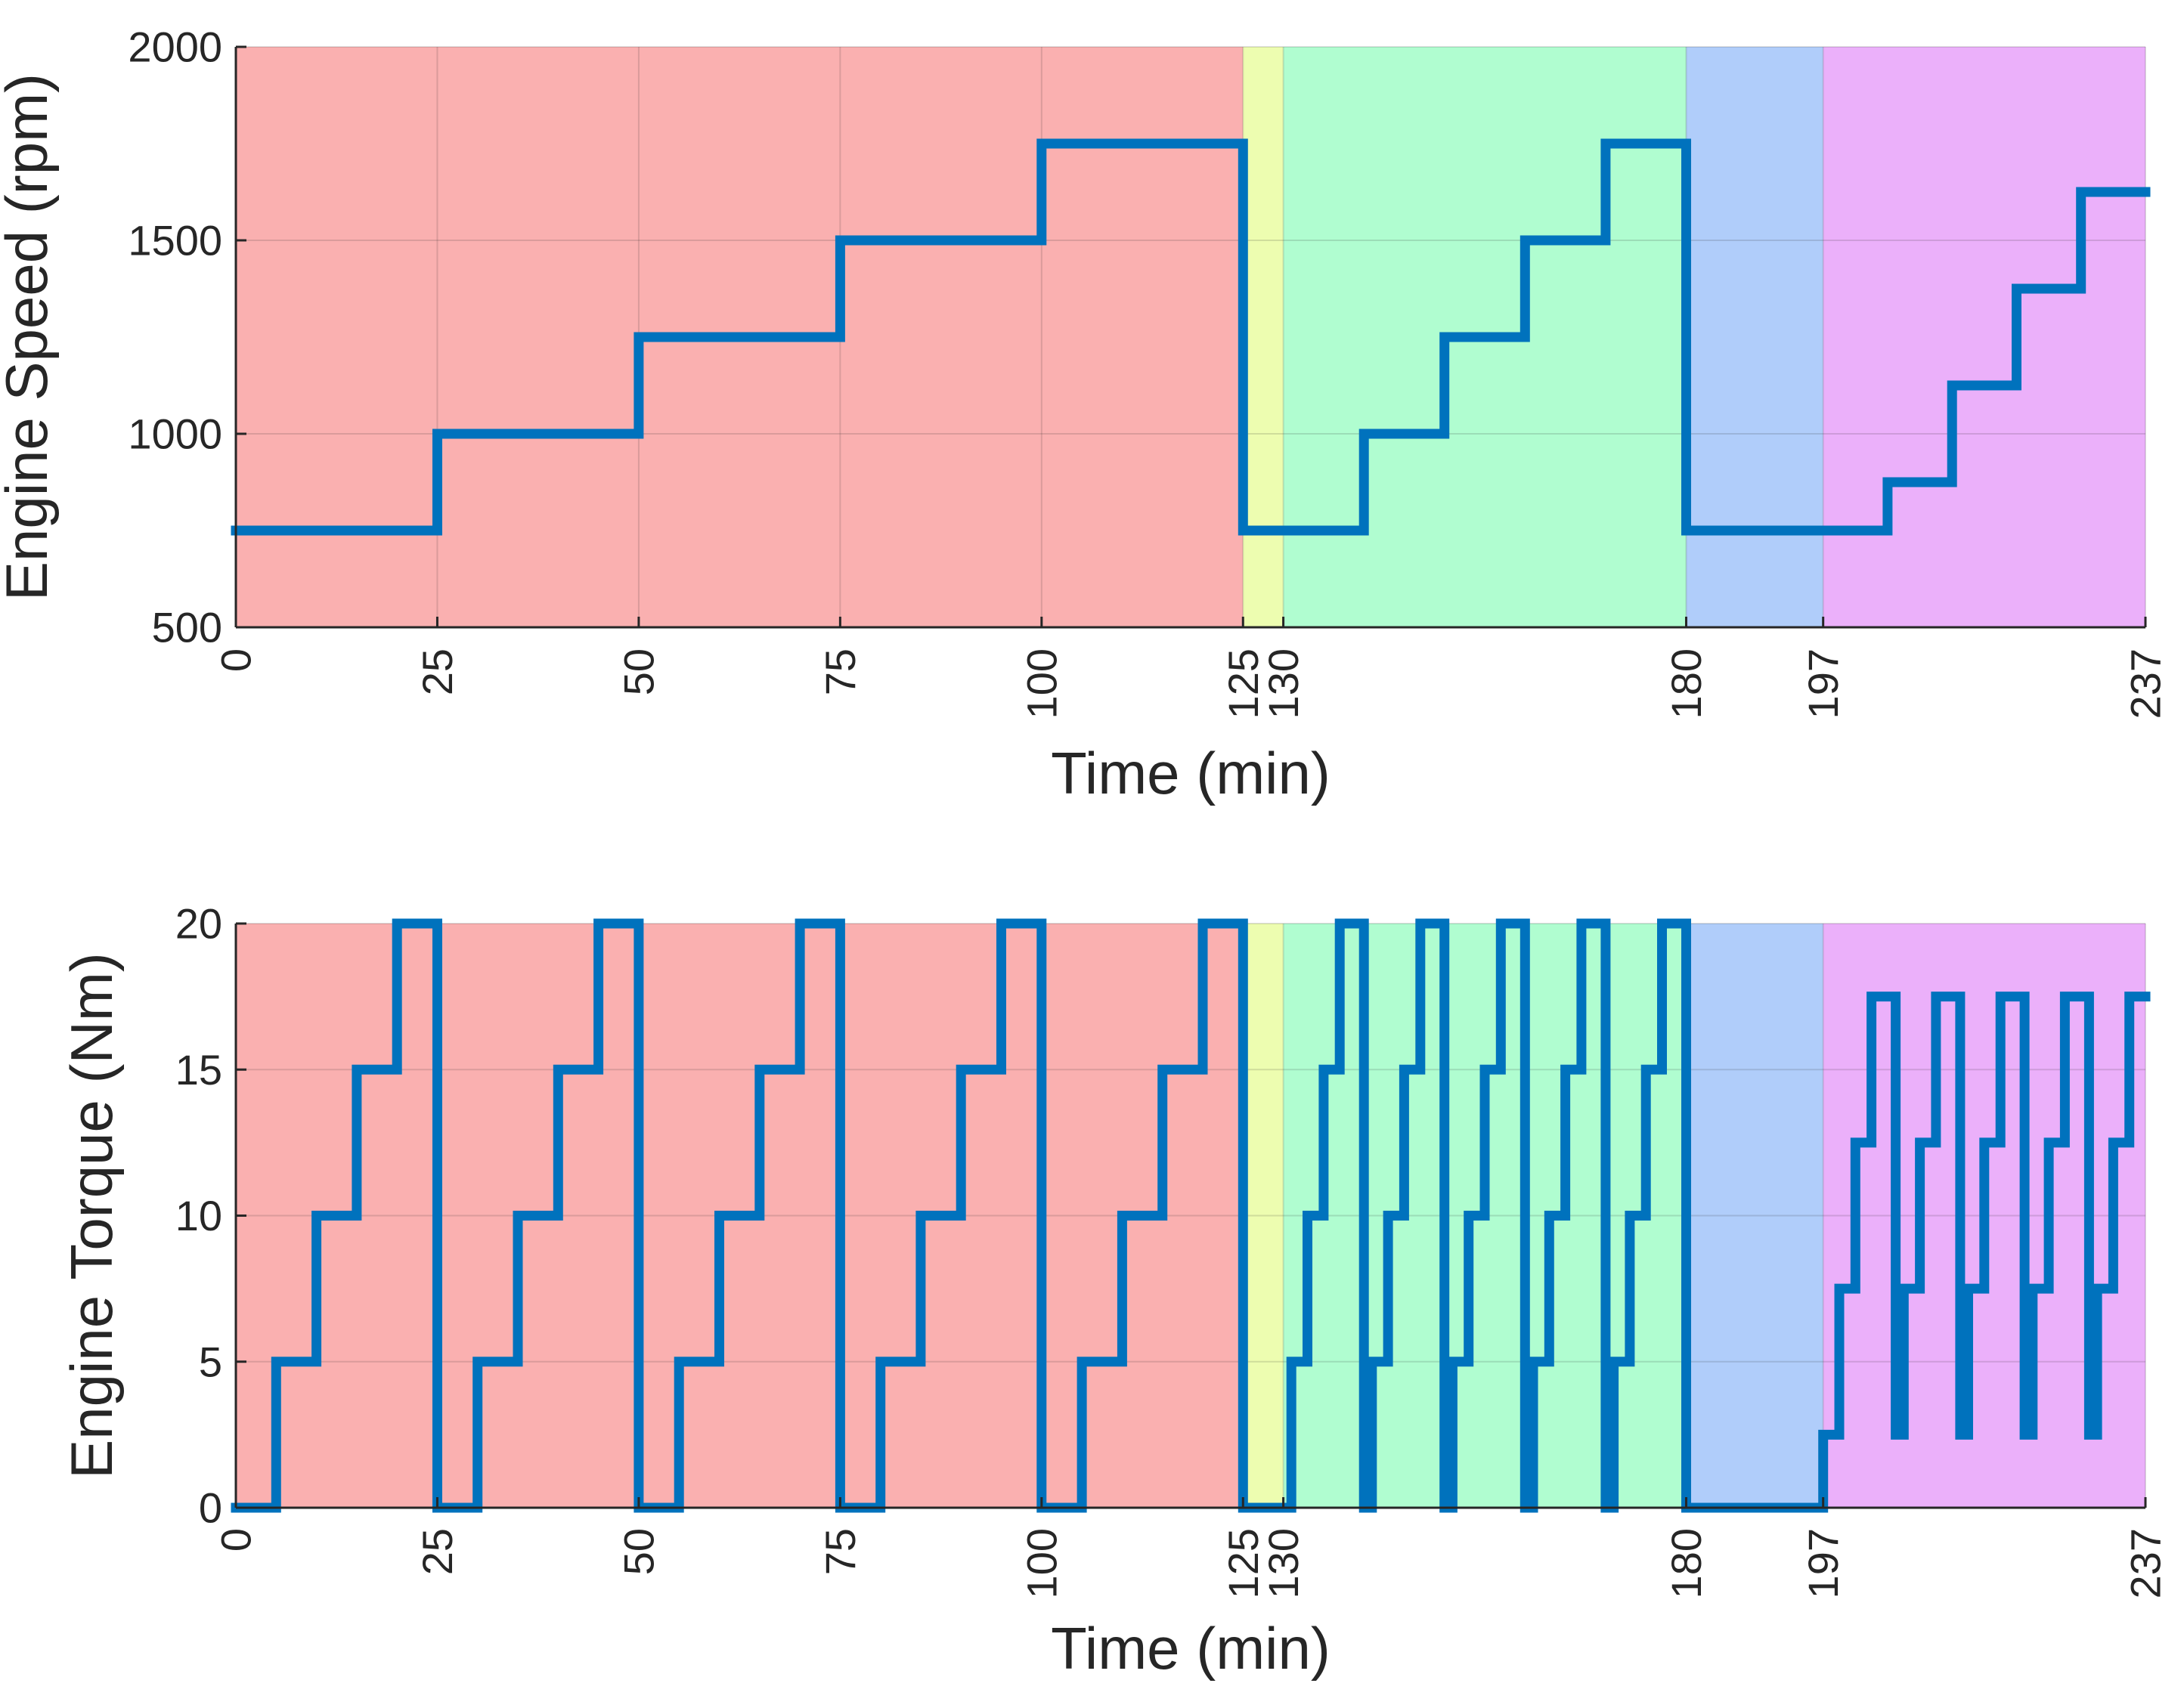 The height and width of the screenshot is (1708, 2184). Describe the element at coordinates (187, 627) in the screenshot. I see `y-tick-label-0: 500` at that location.